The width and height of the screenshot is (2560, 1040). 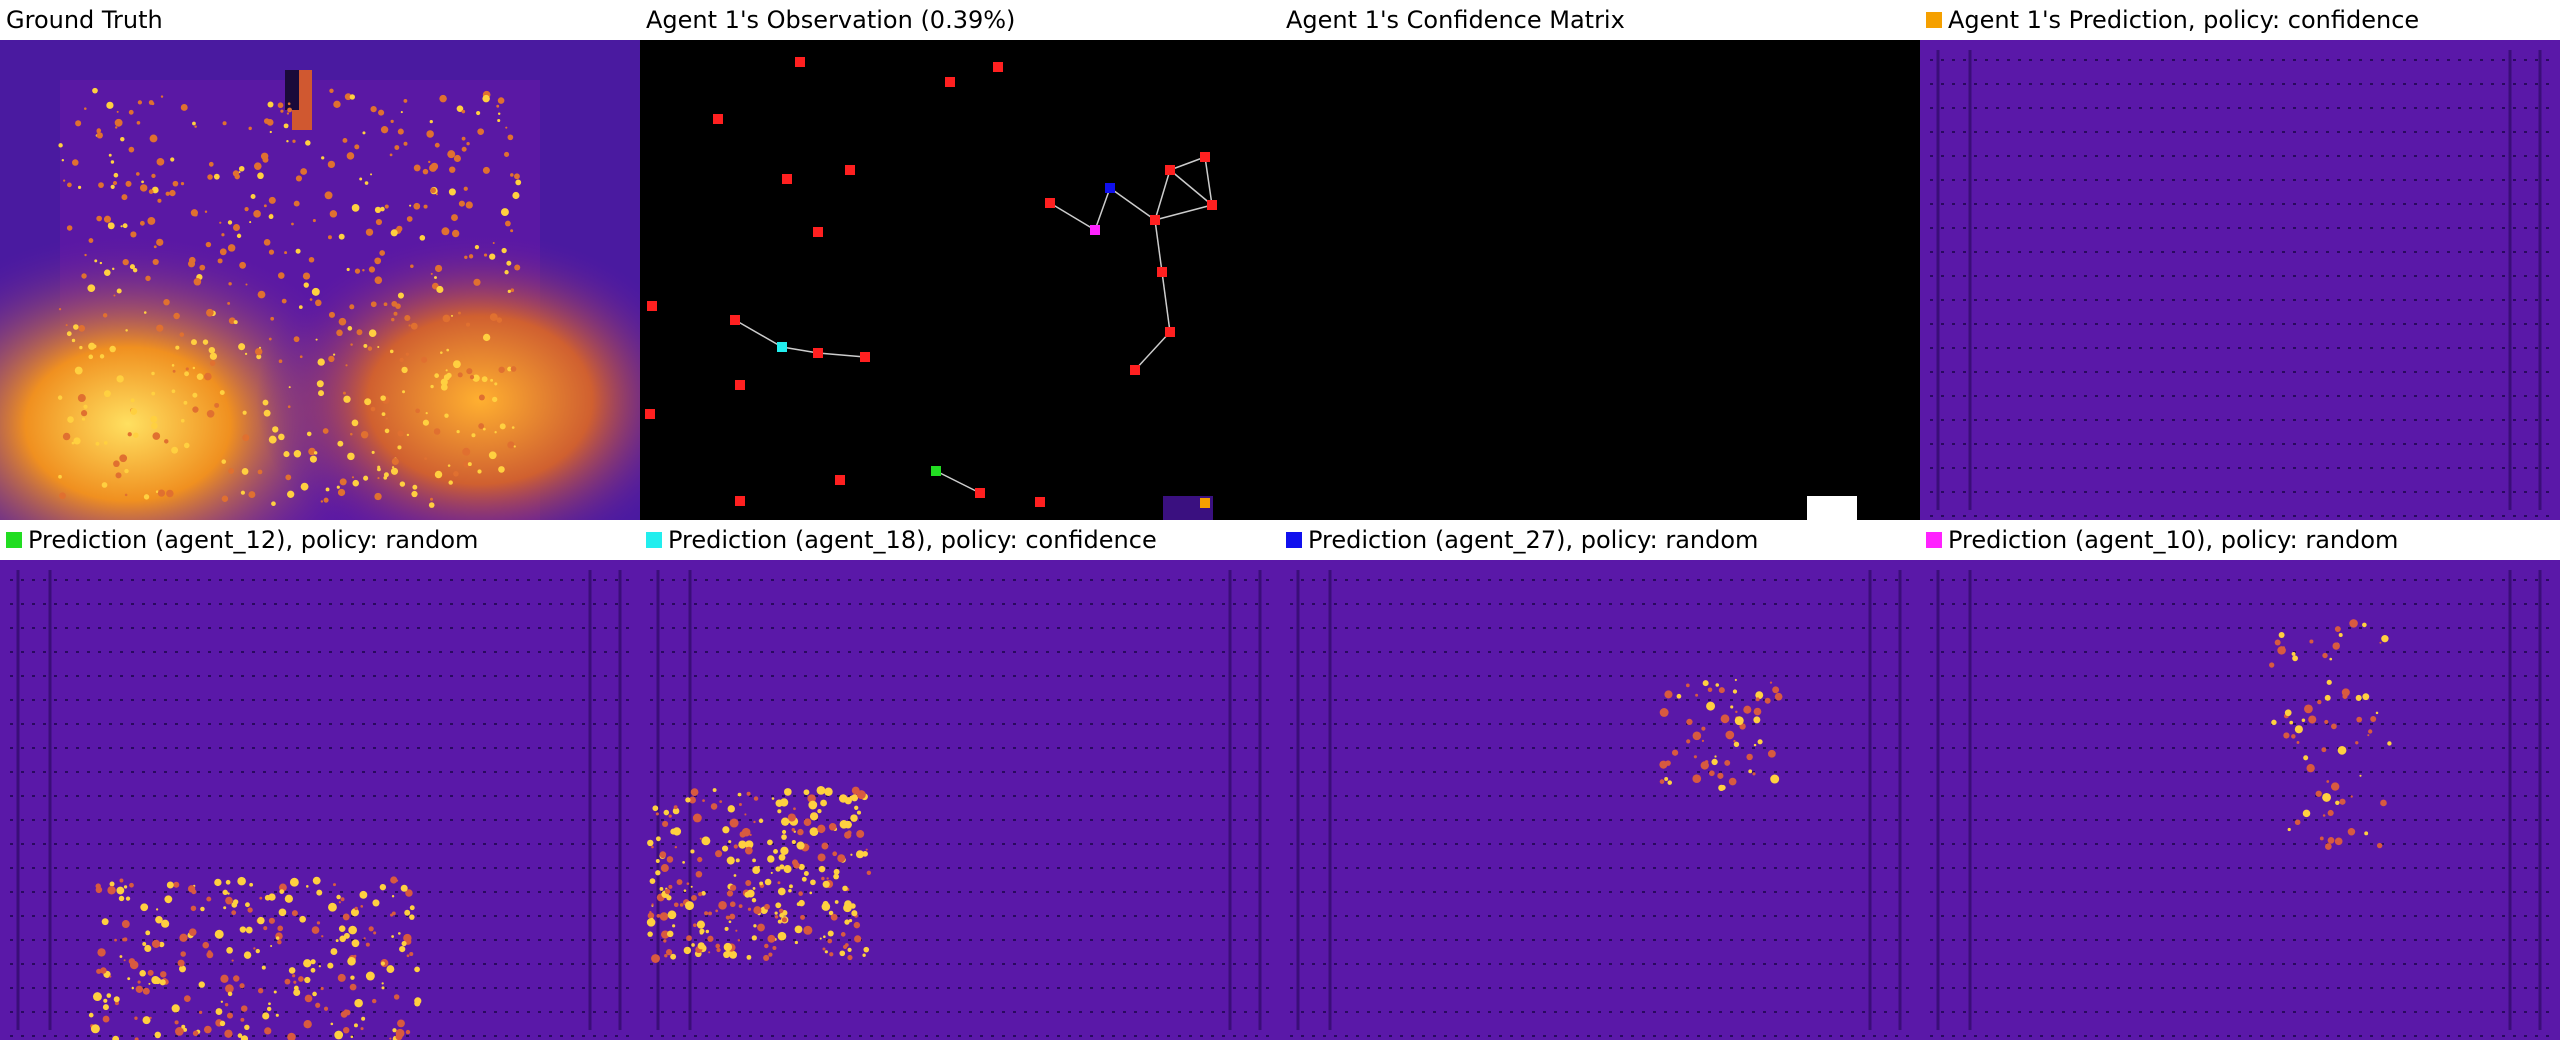 I want to click on panel-title: Prediction (agent_12), policy: random, so click(x=320, y=540).